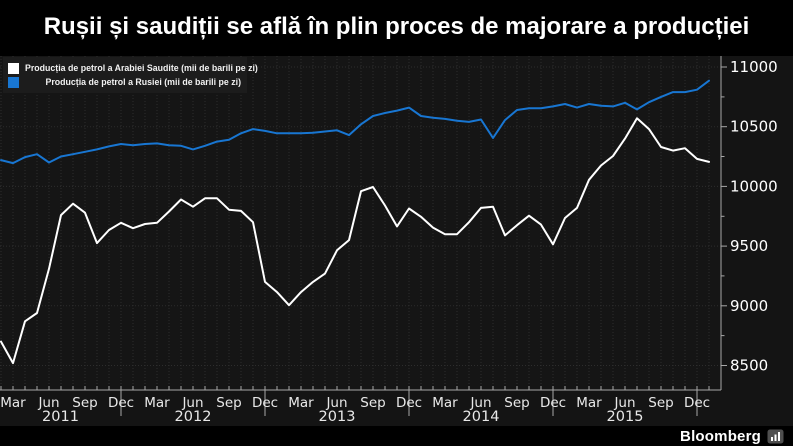  I want to click on y-tick-label: 10000, so click(754, 186).